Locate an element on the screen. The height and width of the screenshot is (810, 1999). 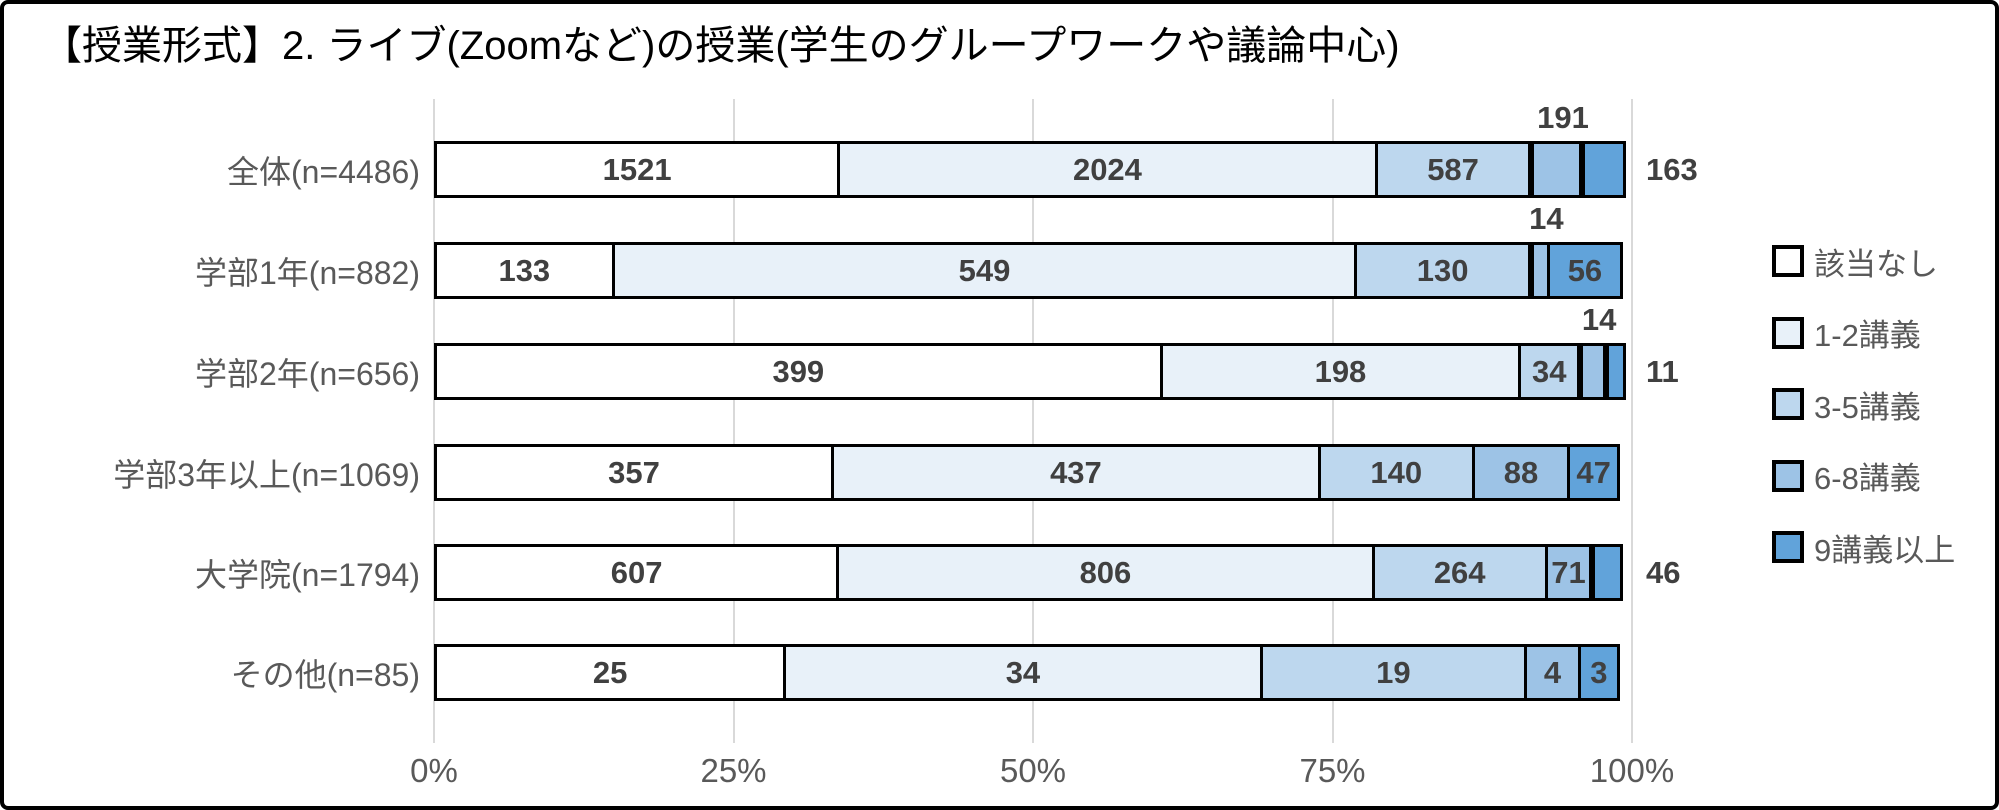
category-label: その他(n=85) is located at coordinates (325, 674).